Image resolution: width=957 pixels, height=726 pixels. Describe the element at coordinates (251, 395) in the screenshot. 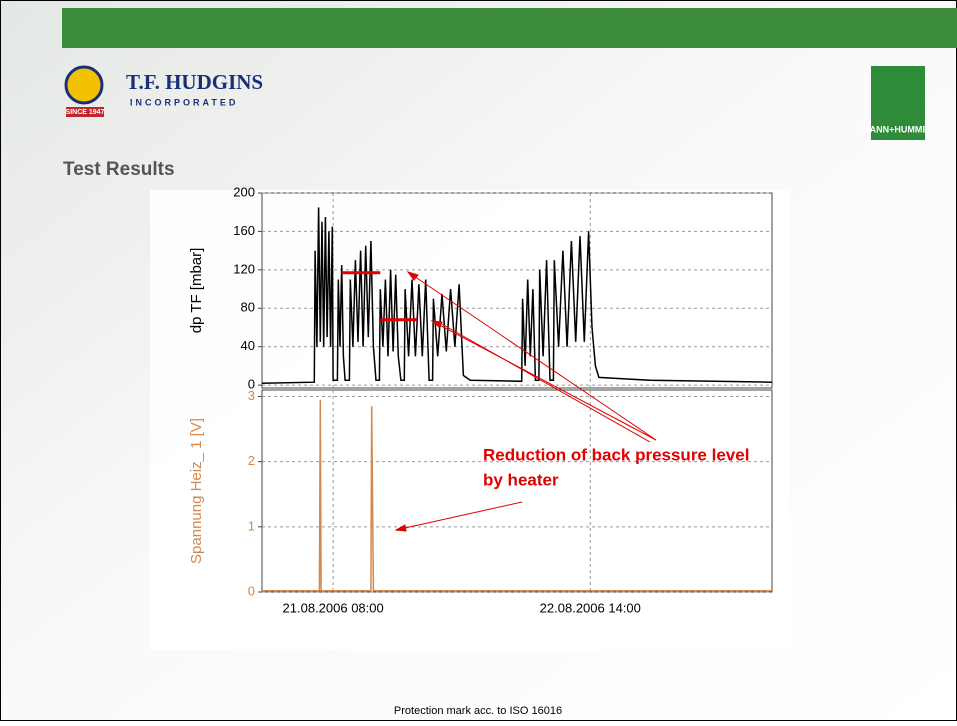

I see `y-tick-label: 3` at that location.